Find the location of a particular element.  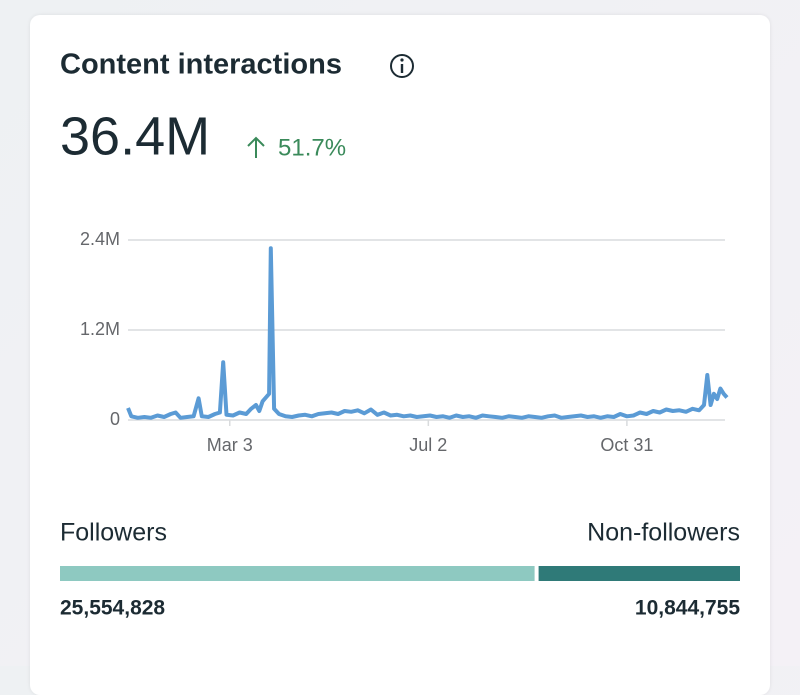

y-tick-label: 2.4M is located at coordinates (100, 239).